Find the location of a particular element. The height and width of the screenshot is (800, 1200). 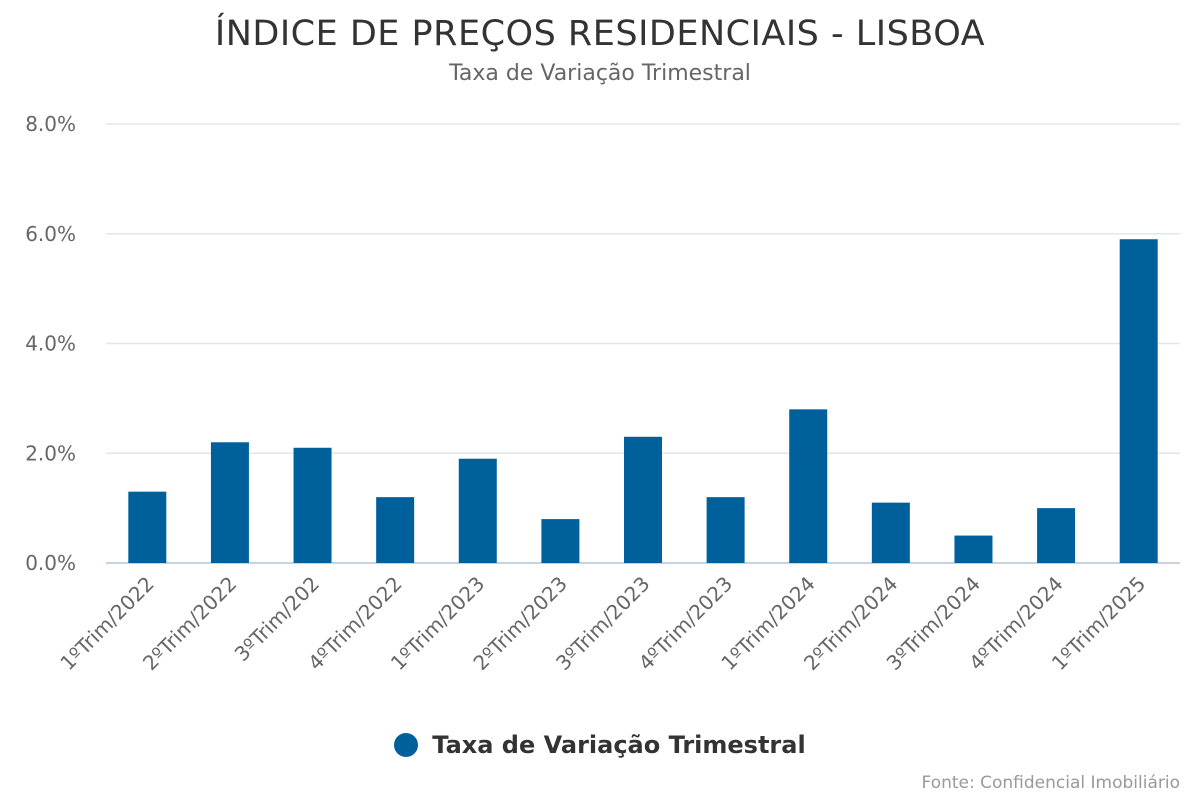

chart-title: ÍNDICE DE PREÇOS RESIDENCIAIS - LISBOA is located at coordinates (600, 34).